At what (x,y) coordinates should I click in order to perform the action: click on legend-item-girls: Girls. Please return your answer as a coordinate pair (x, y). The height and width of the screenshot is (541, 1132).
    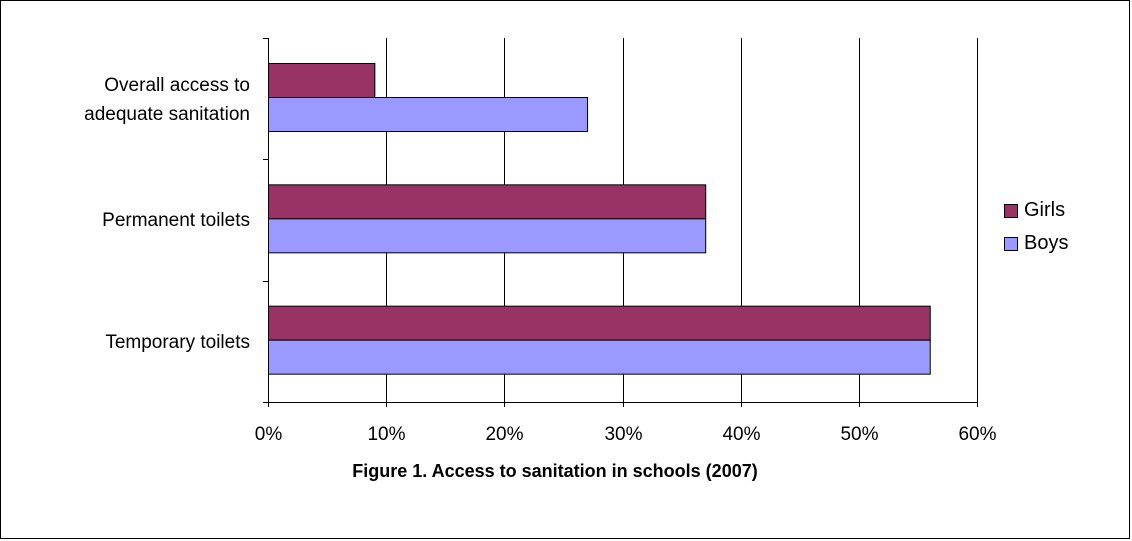
    Looking at the image, I should click on (1036, 210).